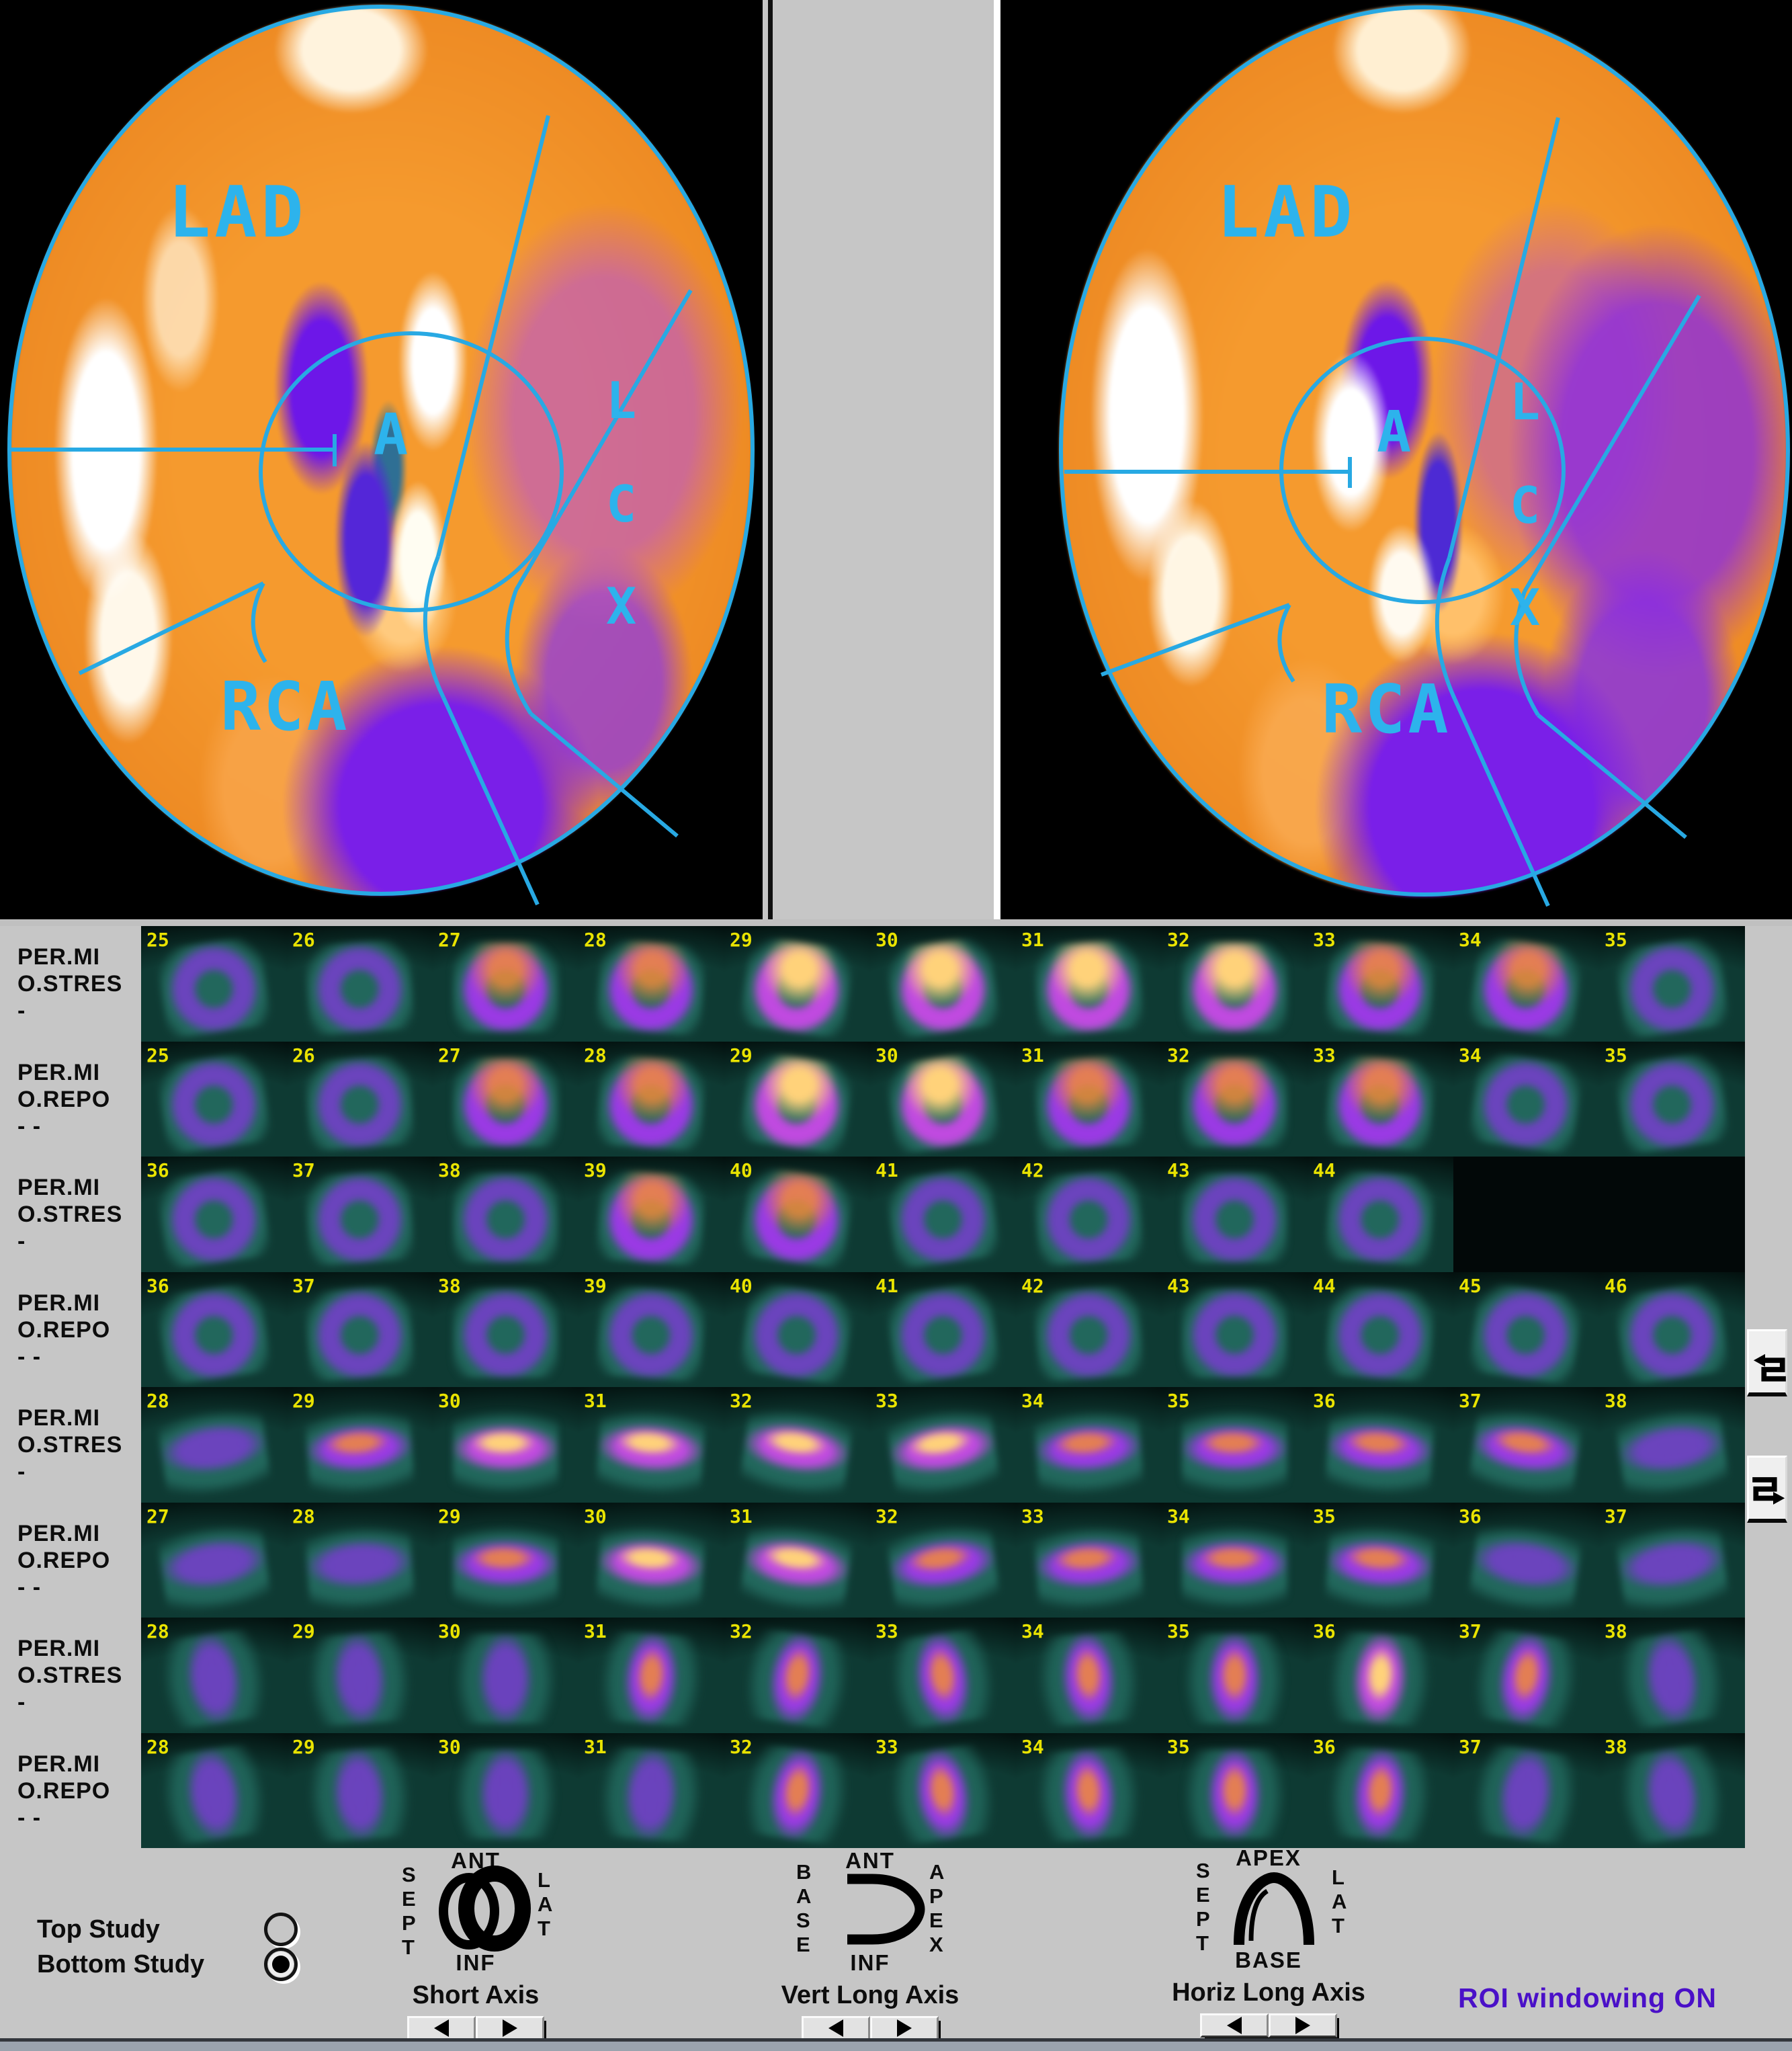  Describe the element at coordinates (1767, 1362) in the screenshot. I see `scroll-previous-button` at that location.